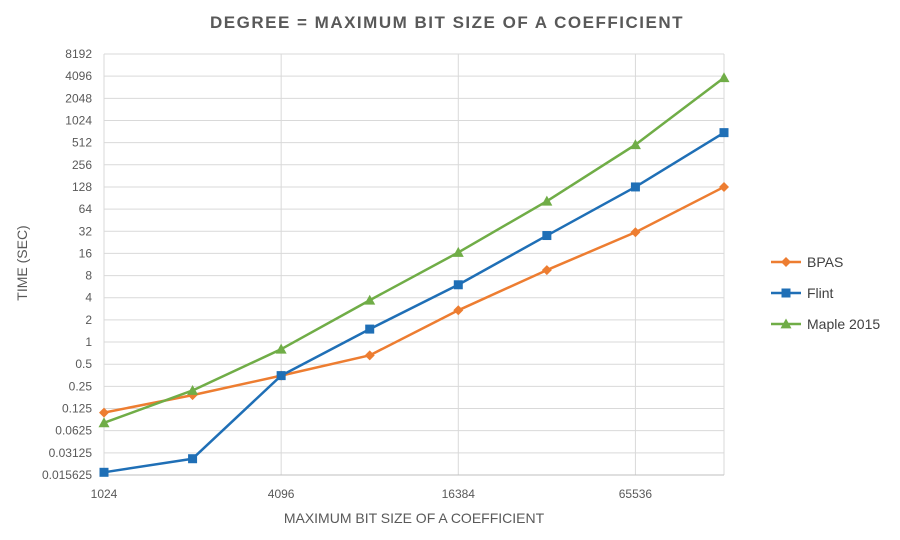 The width and height of the screenshot is (900, 540). What do you see at coordinates (77, 409) in the screenshot?
I see `y-tick-label: 0.125` at bounding box center [77, 409].